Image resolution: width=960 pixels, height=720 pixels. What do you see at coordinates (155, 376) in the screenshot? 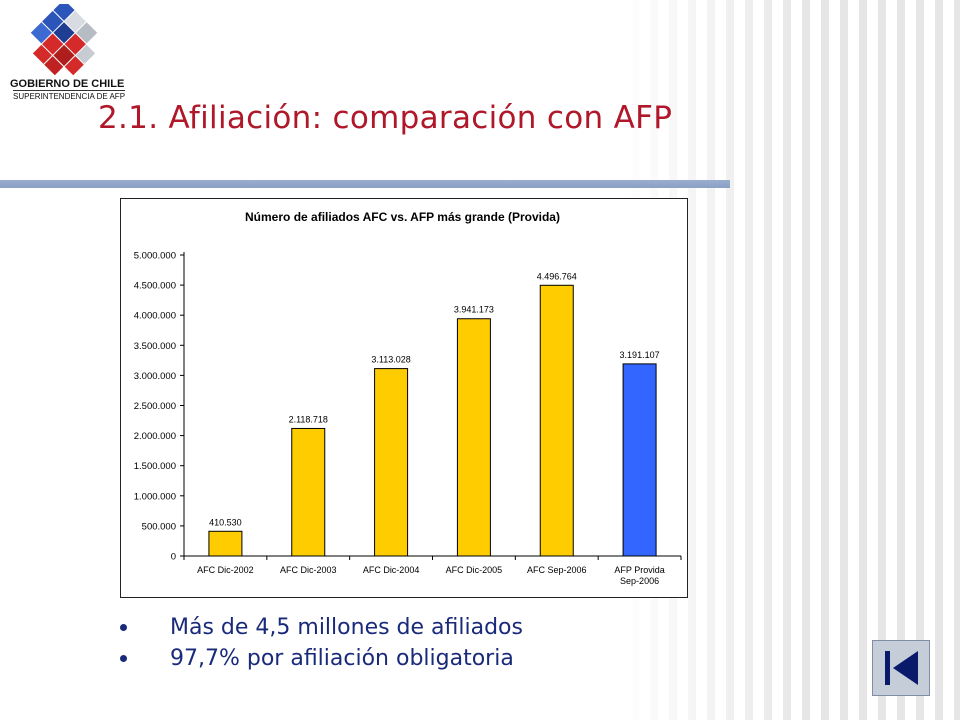
I see `y-tick-label: 3.000.000` at bounding box center [155, 376].